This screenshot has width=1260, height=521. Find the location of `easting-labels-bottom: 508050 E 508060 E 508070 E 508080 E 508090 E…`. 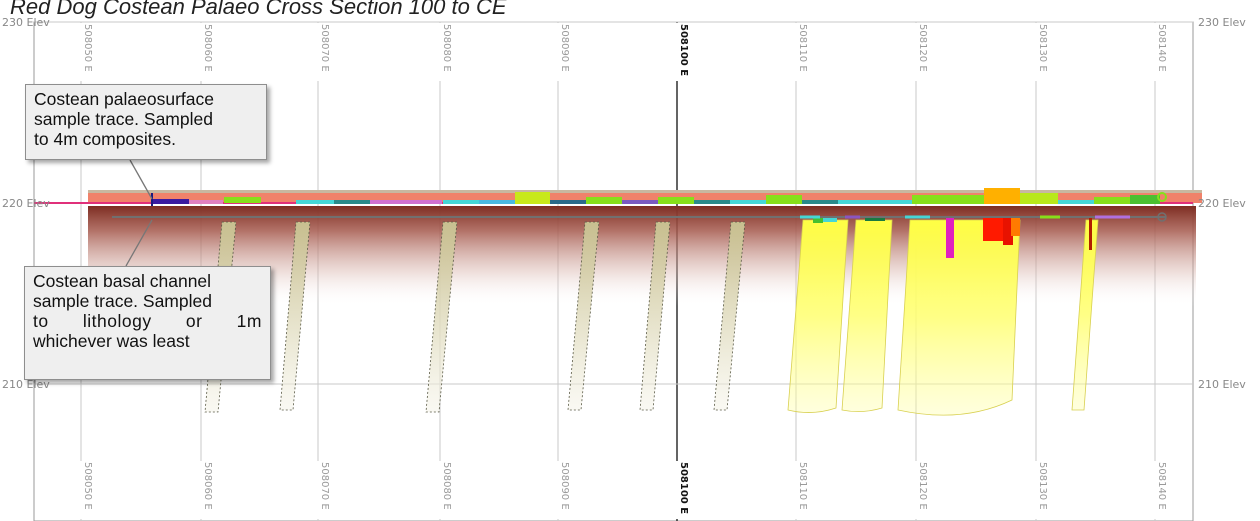

easting-labels-bottom: 508050 E 508060 E 508070 E 508080 E 508090 E… is located at coordinates (621, 490).